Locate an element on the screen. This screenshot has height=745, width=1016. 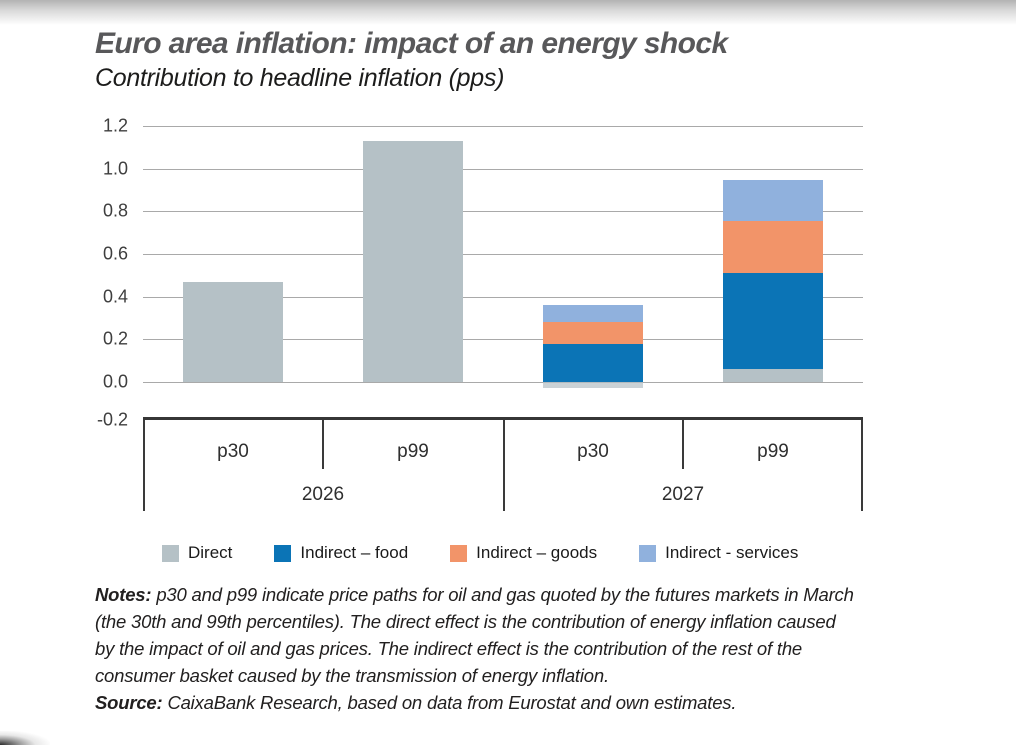
y-tick-label: 0.4 is located at coordinates (115, 296).